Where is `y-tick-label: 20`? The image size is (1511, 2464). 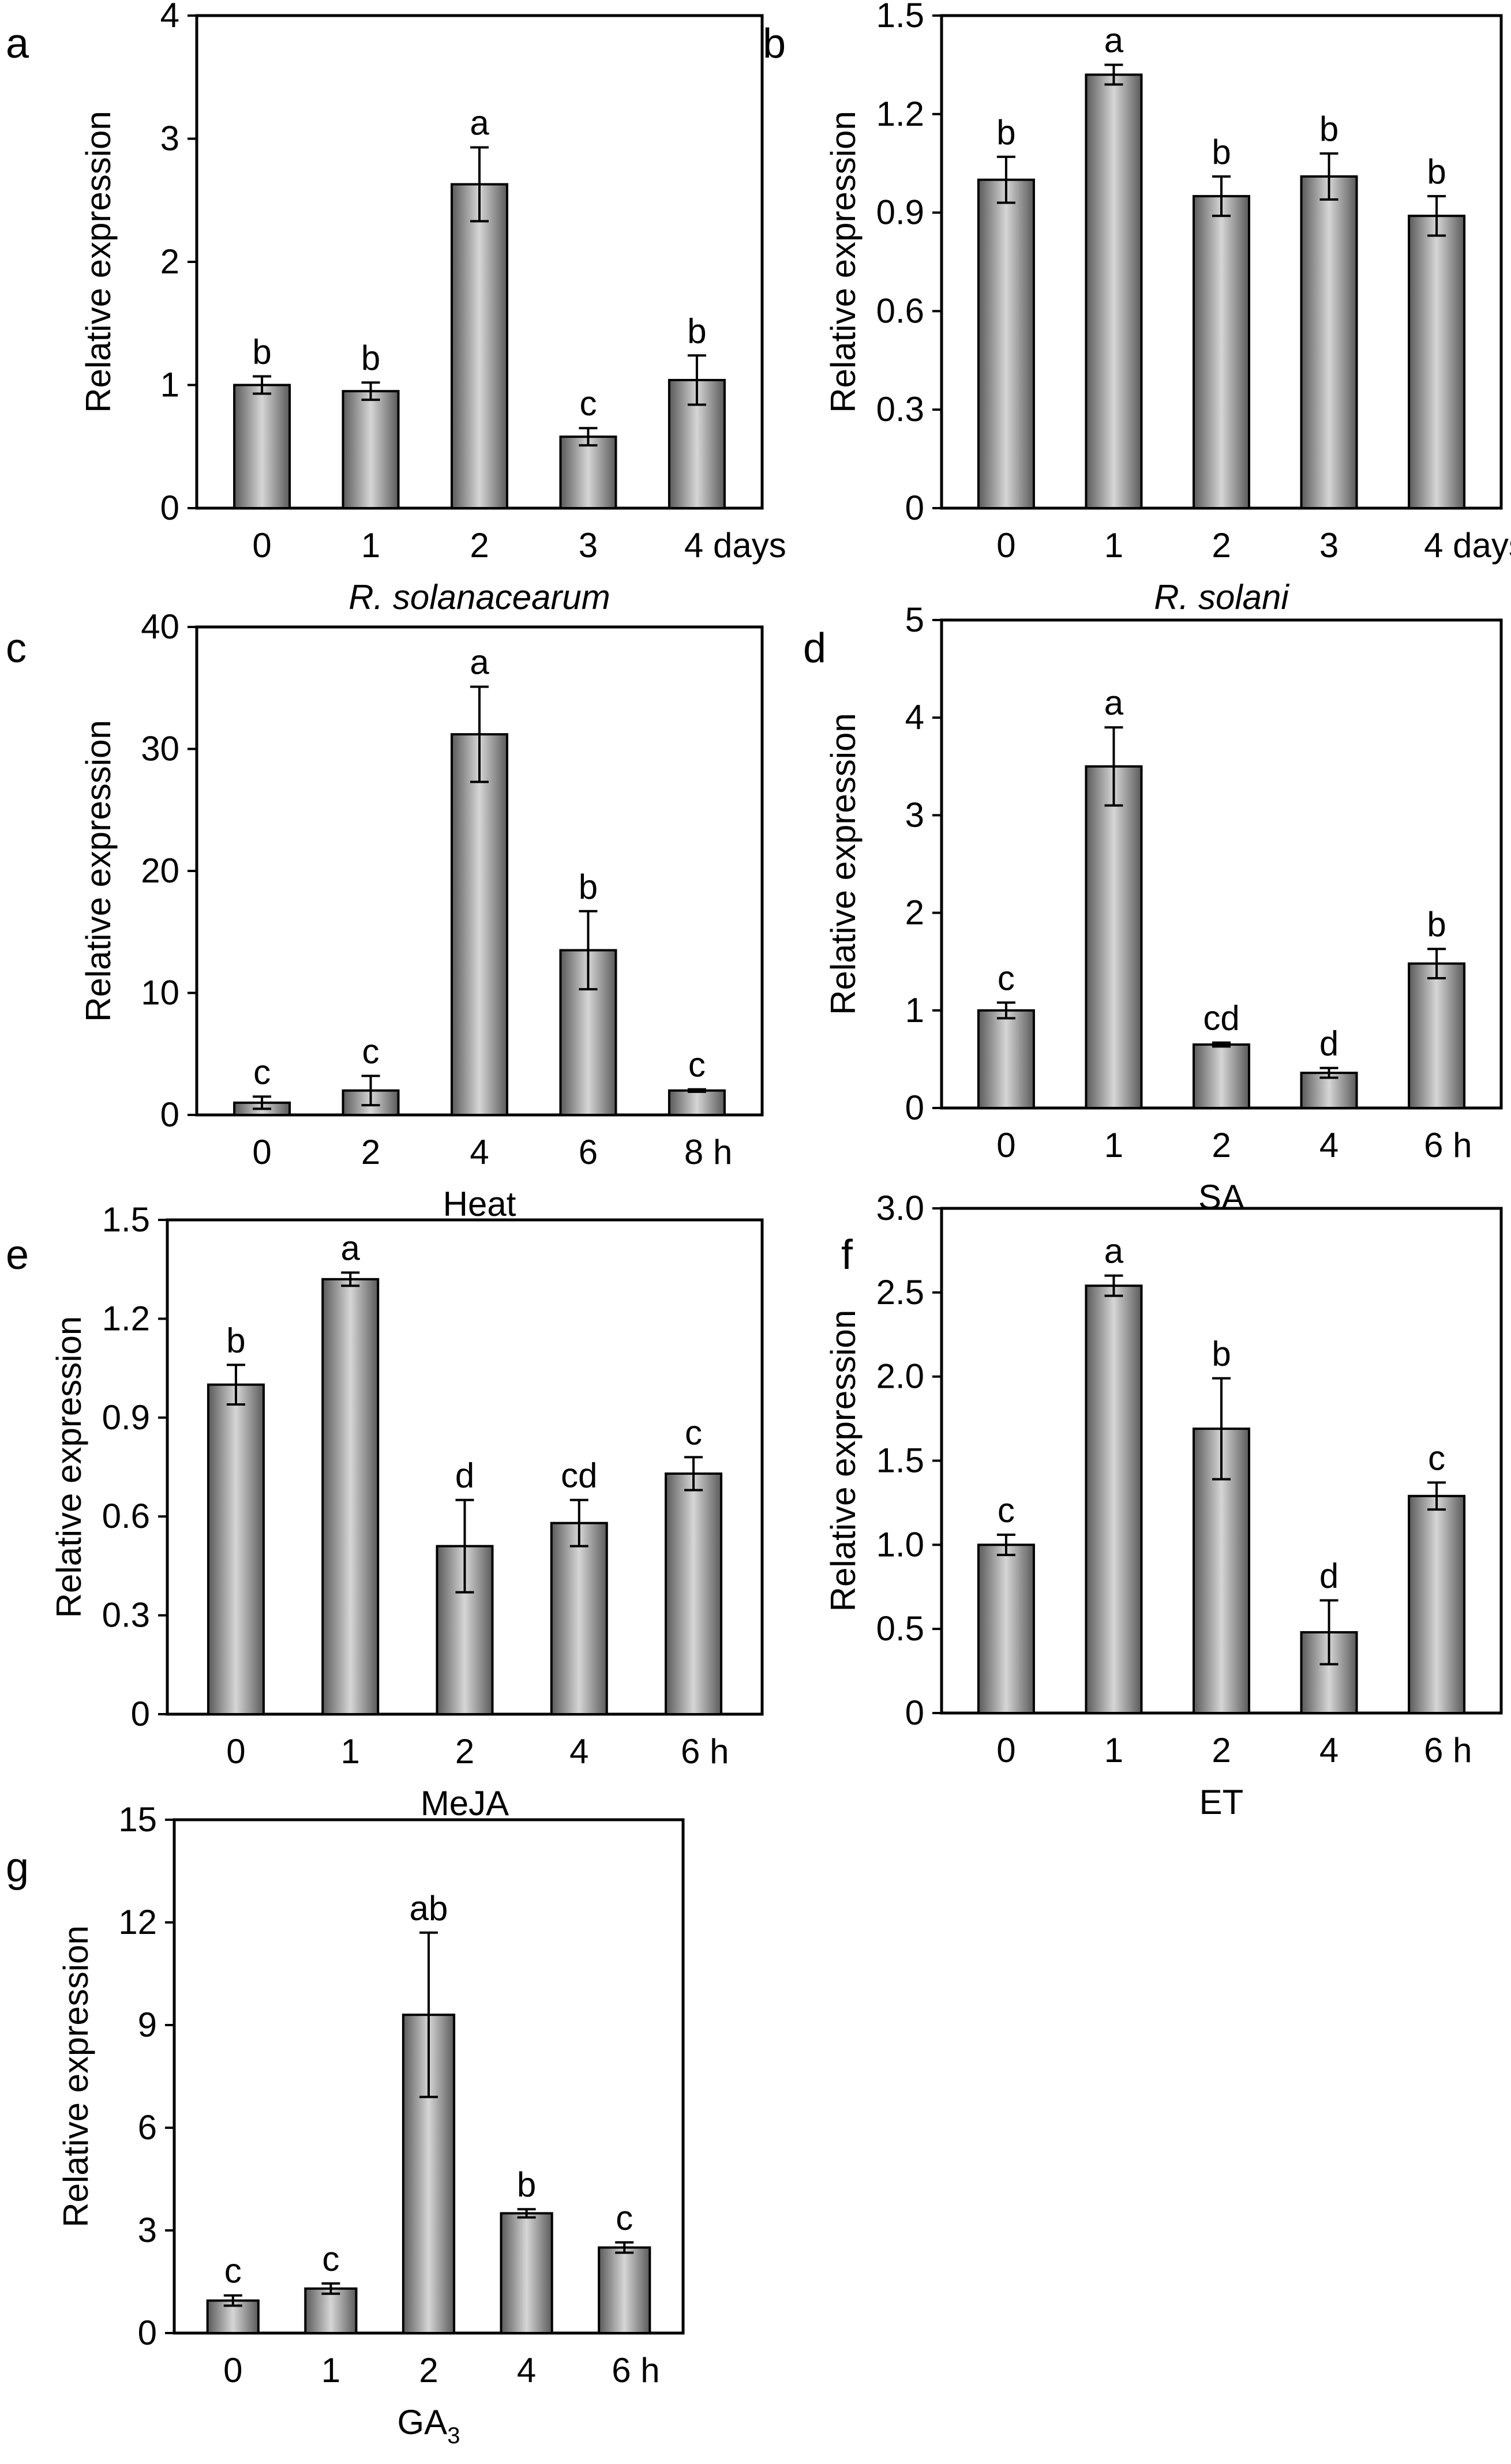 y-tick-label: 20 is located at coordinates (160, 870).